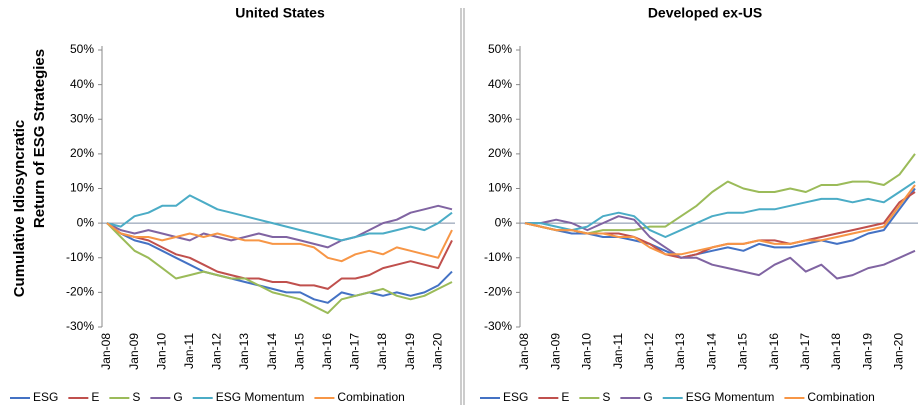 Image resolution: width=920 pixels, height=405 pixels. What do you see at coordinates (705, 13) in the screenshot?
I see `chart-title: Developed ex-US` at bounding box center [705, 13].